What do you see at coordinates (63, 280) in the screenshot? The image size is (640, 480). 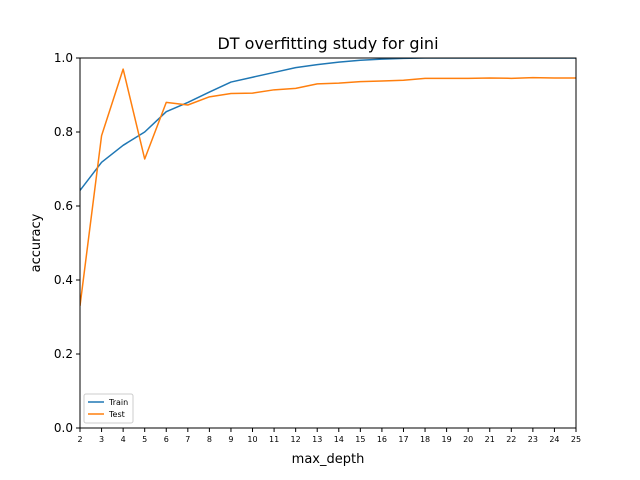 I see `y-tick-label: 0.4` at bounding box center [63, 280].